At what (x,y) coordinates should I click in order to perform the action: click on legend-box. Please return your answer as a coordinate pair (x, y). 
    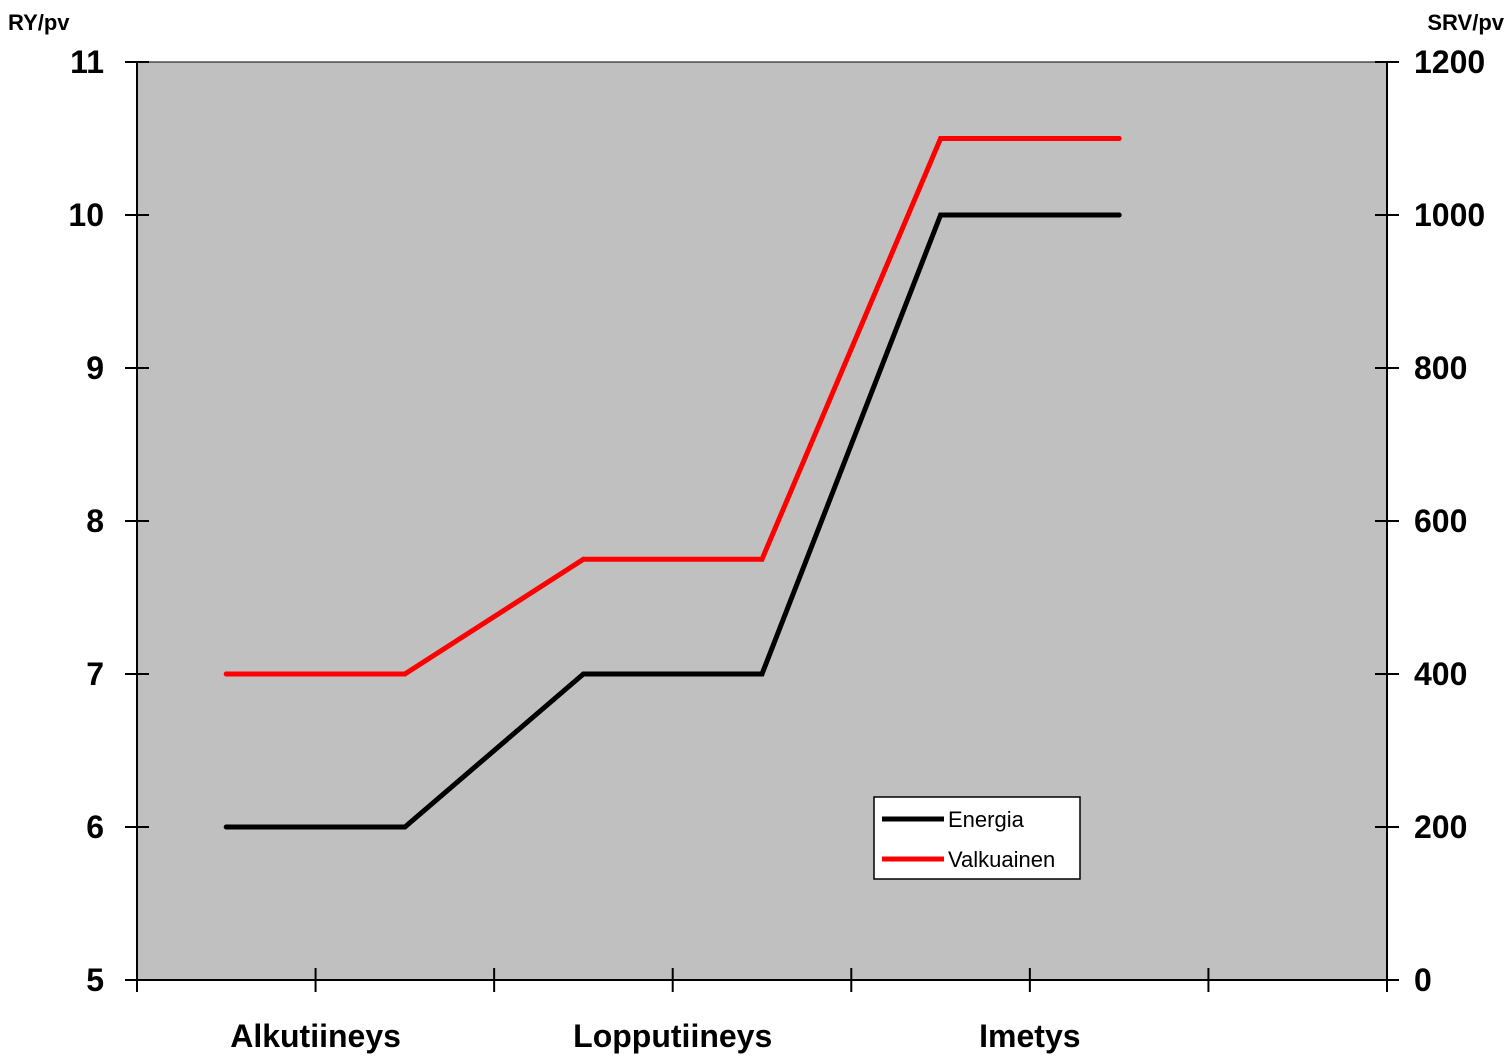
    Looking at the image, I should click on (977, 838).